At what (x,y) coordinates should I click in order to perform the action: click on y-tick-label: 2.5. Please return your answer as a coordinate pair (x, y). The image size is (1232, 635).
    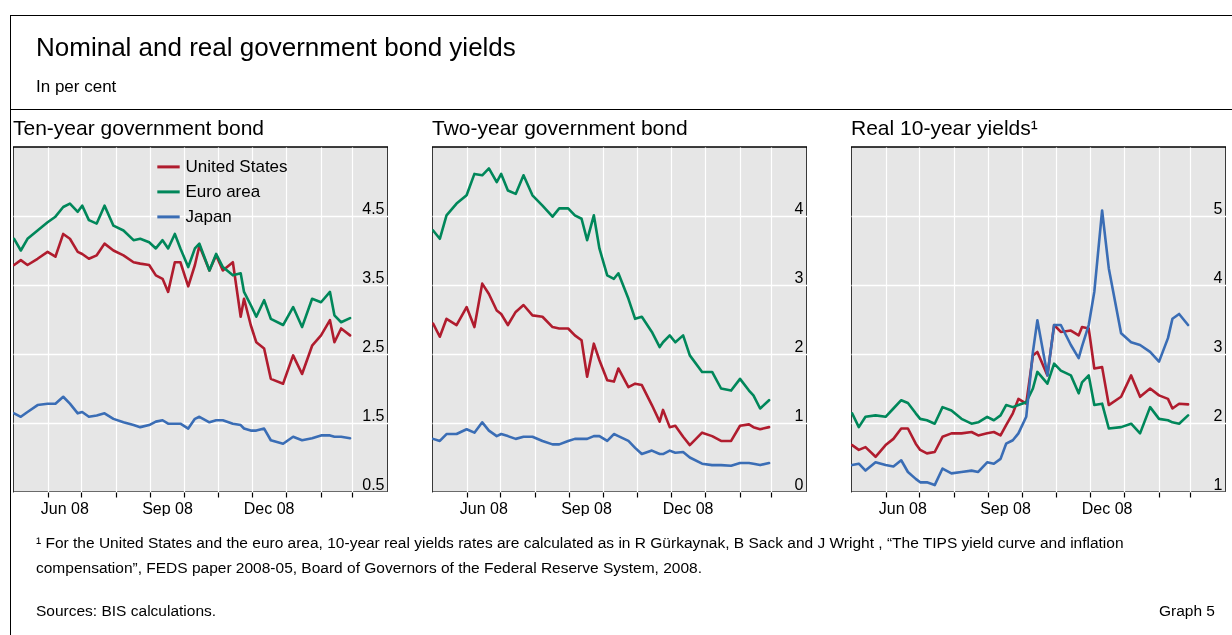
    Looking at the image, I should click on (373, 346).